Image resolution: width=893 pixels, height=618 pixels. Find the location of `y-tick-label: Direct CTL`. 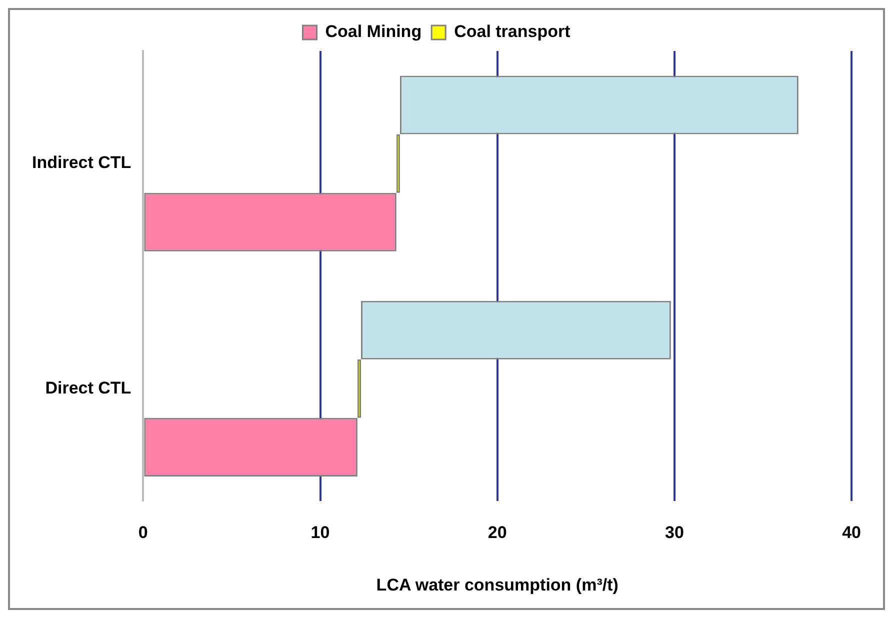

y-tick-label: Direct CTL is located at coordinates (88, 388).